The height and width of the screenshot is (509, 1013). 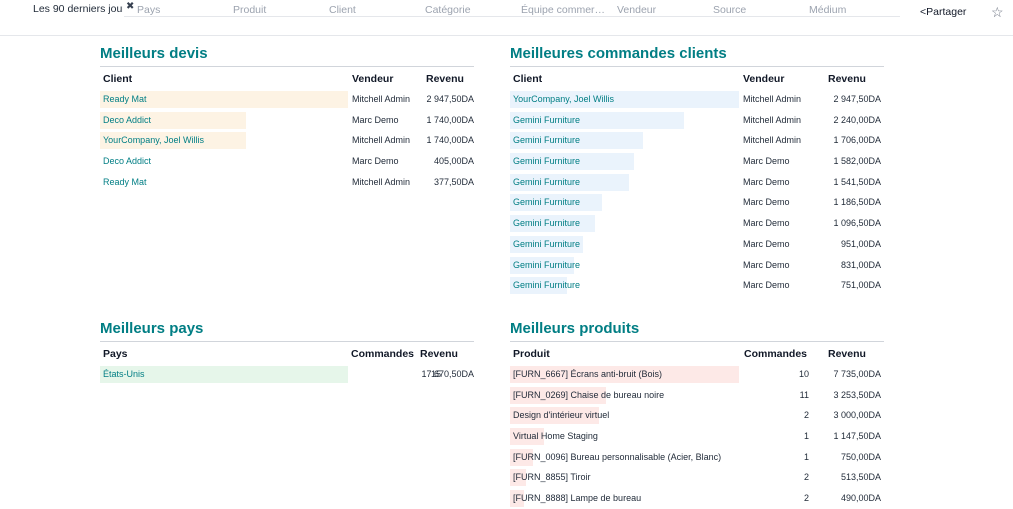 What do you see at coordinates (697, 120) in the screenshot?
I see `table-row: Gemini Furniture Mitchell Admin 2 240,00DA` at bounding box center [697, 120].